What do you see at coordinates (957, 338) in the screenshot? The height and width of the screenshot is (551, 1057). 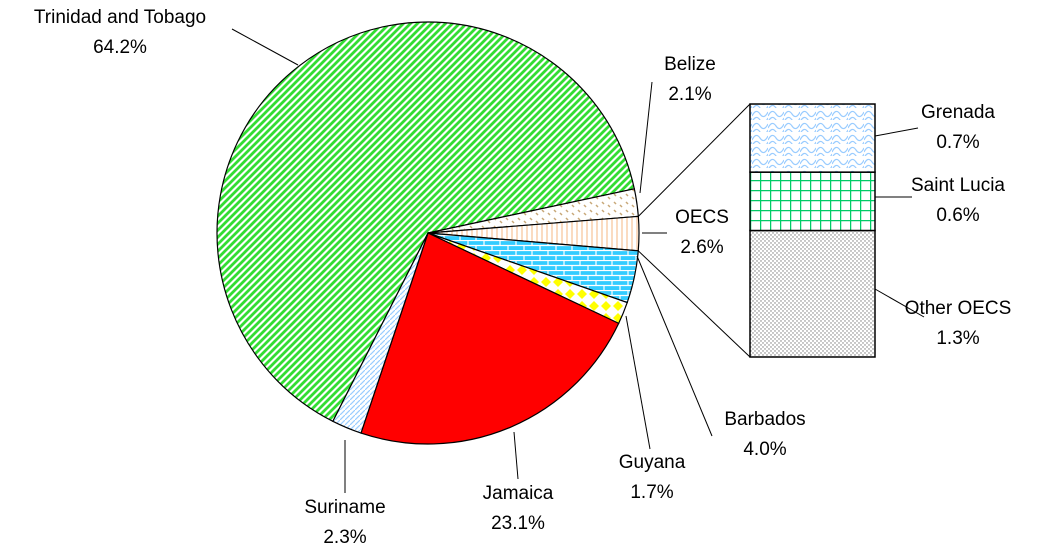 I see `bar-value-label: 1.3%` at bounding box center [957, 338].